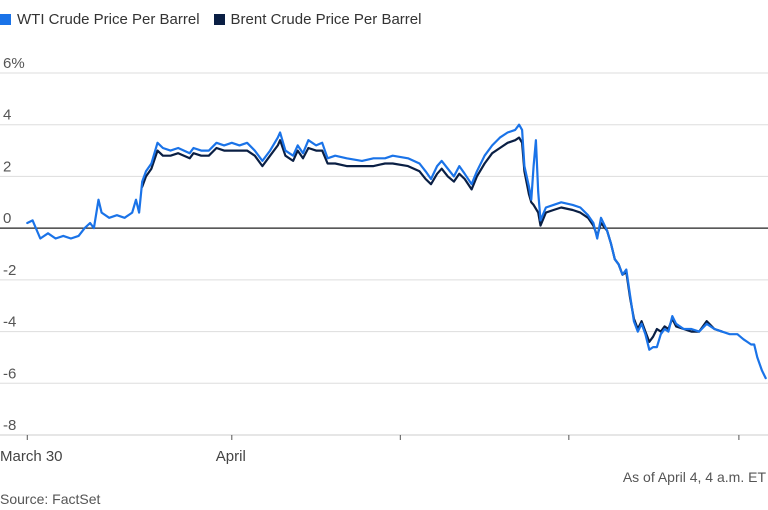 The width and height of the screenshot is (768, 510). What do you see at coordinates (14, 63) in the screenshot?
I see `y-tick-label: 6%` at bounding box center [14, 63].